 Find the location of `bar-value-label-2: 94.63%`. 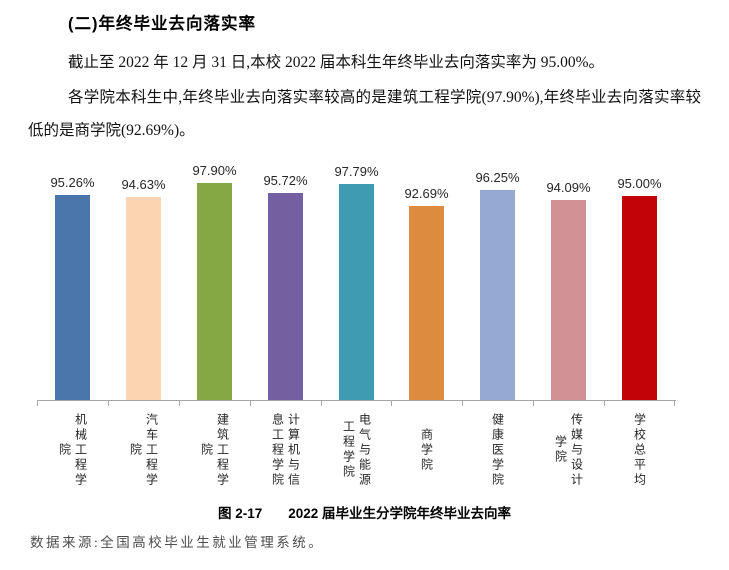

bar-value-label-2: 94.63% is located at coordinates (143, 184).